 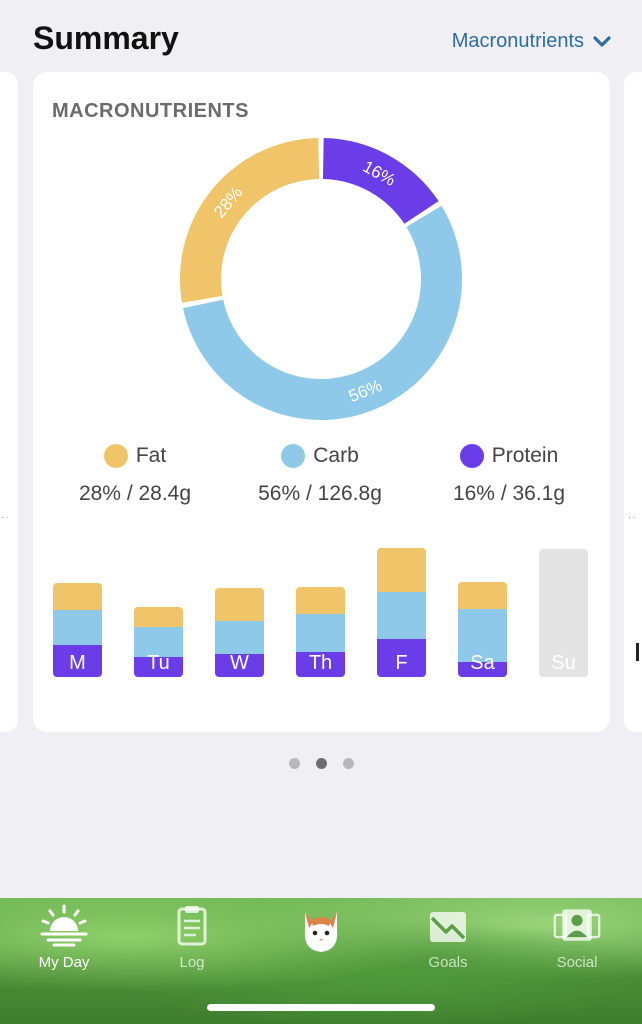 I want to click on previous-card-indicator: ··, so click(x=5, y=517).